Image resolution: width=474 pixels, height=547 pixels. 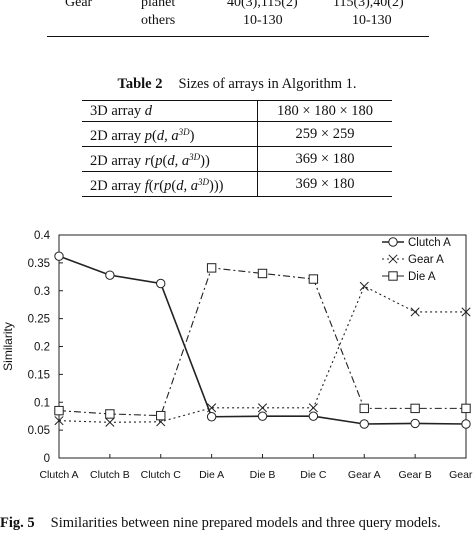 I want to click on table-cell-name: 2D array r(p(d, a3D)), so click(x=170, y=159).